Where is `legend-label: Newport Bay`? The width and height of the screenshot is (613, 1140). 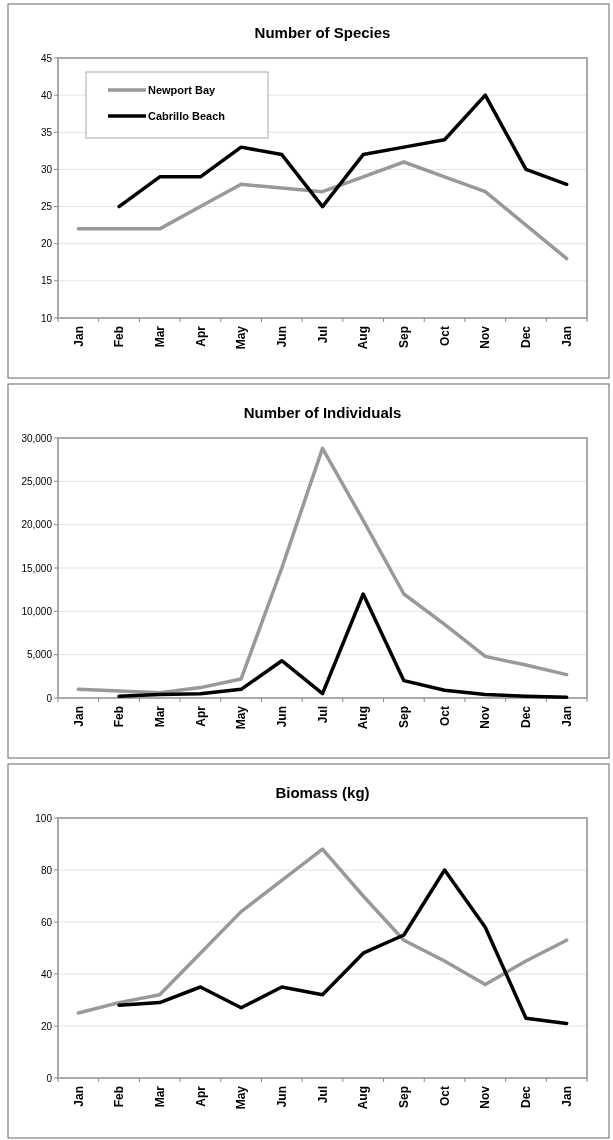
legend-label: Newport Bay is located at coordinates (182, 89).